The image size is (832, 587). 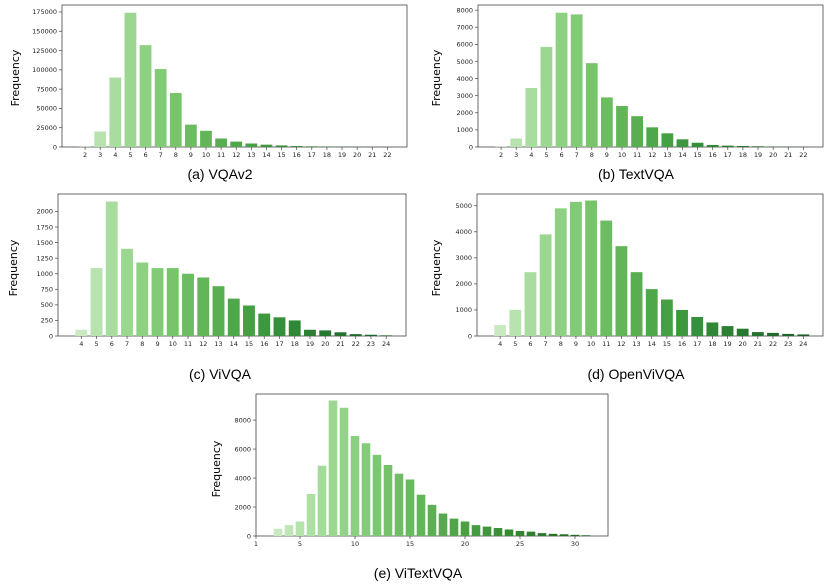 I want to click on chart-caption: (b) TextVQA, so click(x=636, y=174).